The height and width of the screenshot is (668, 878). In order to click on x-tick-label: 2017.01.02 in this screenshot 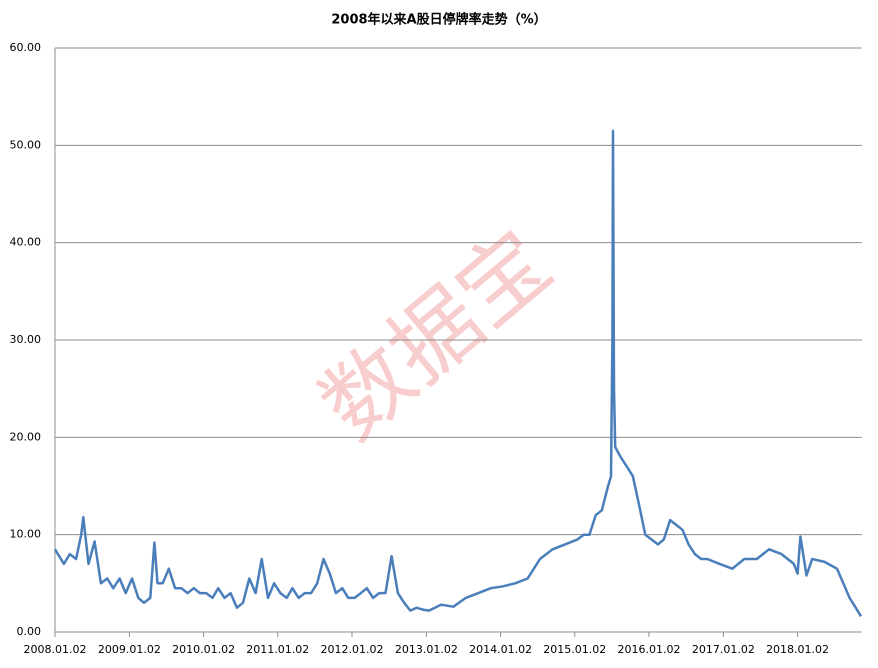, I will do `click(723, 649)`.